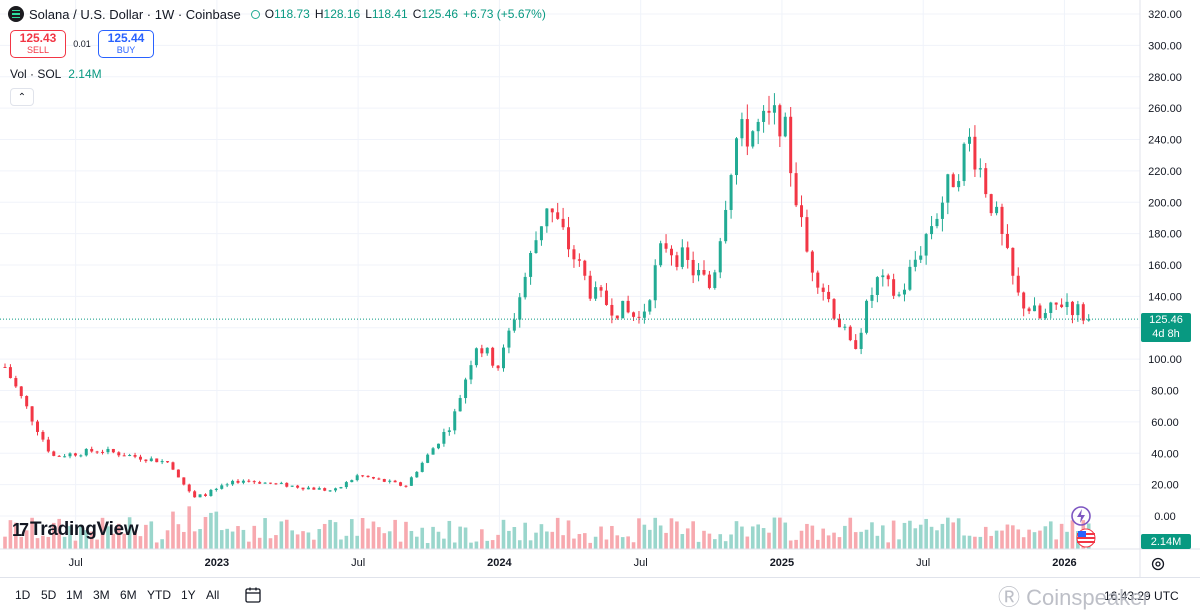 The width and height of the screenshot is (1200, 614). I want to click on collapse-legend-button: ⌃, so click(22, 97).